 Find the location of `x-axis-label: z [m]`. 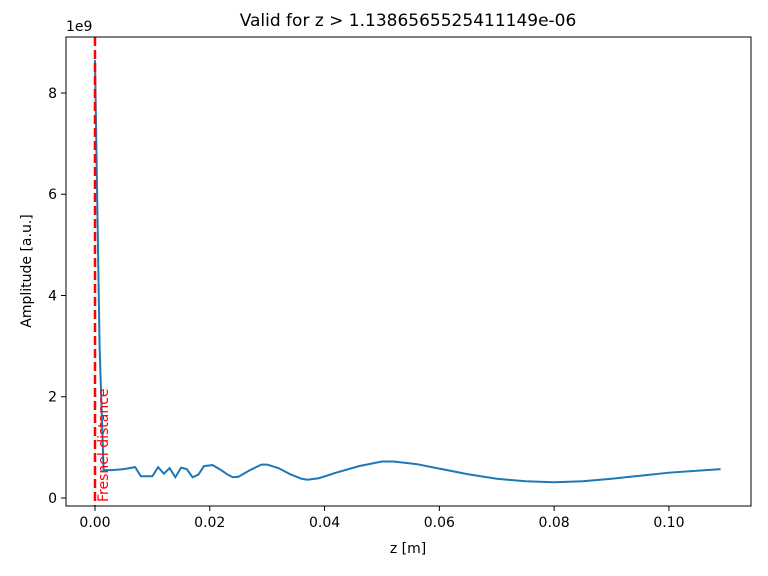

x-axis-label: z [m] is located at coordinates (408, 549).